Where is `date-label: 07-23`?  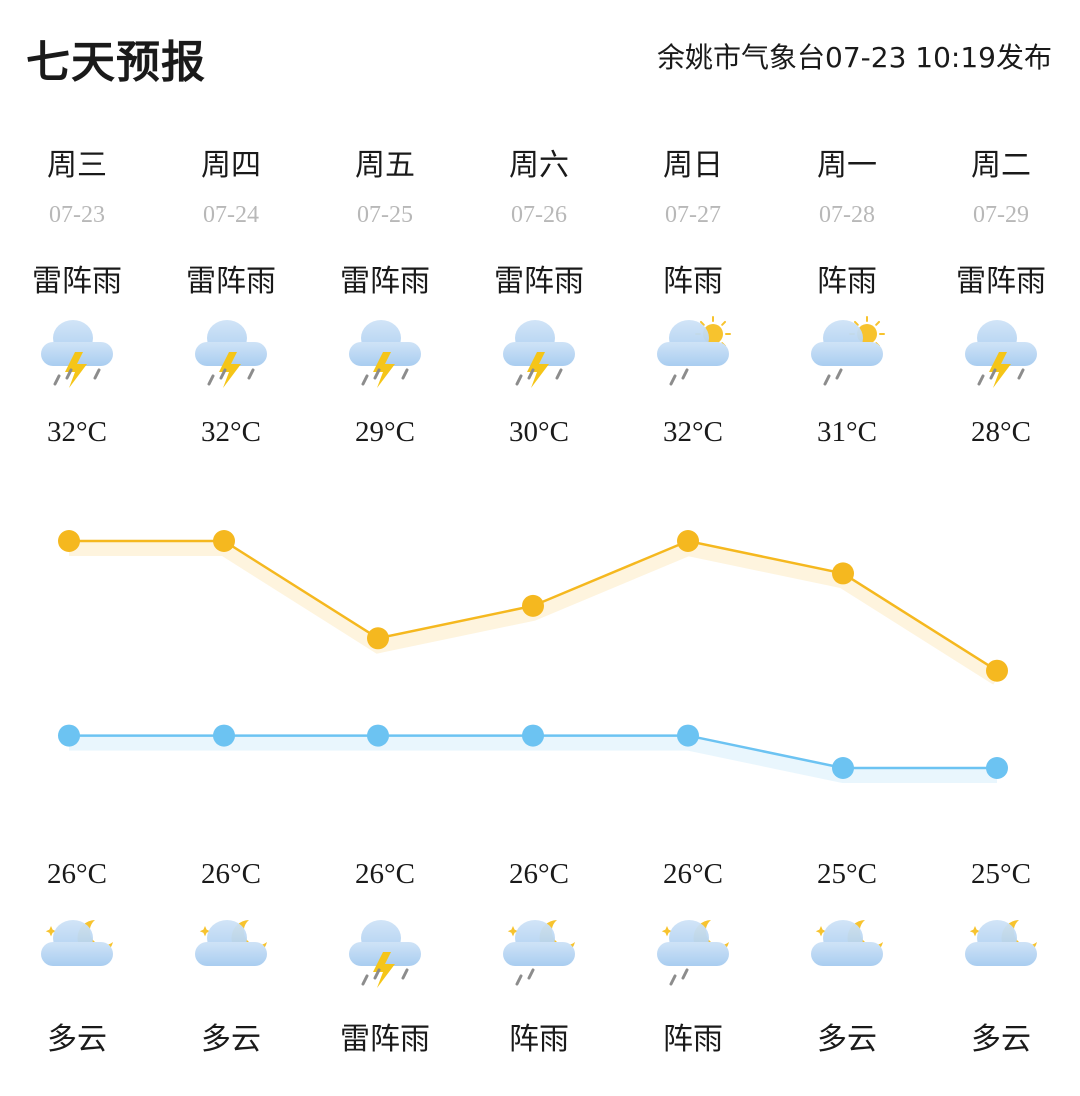 date-label: 07-23 is located at coordinates (77, 215).